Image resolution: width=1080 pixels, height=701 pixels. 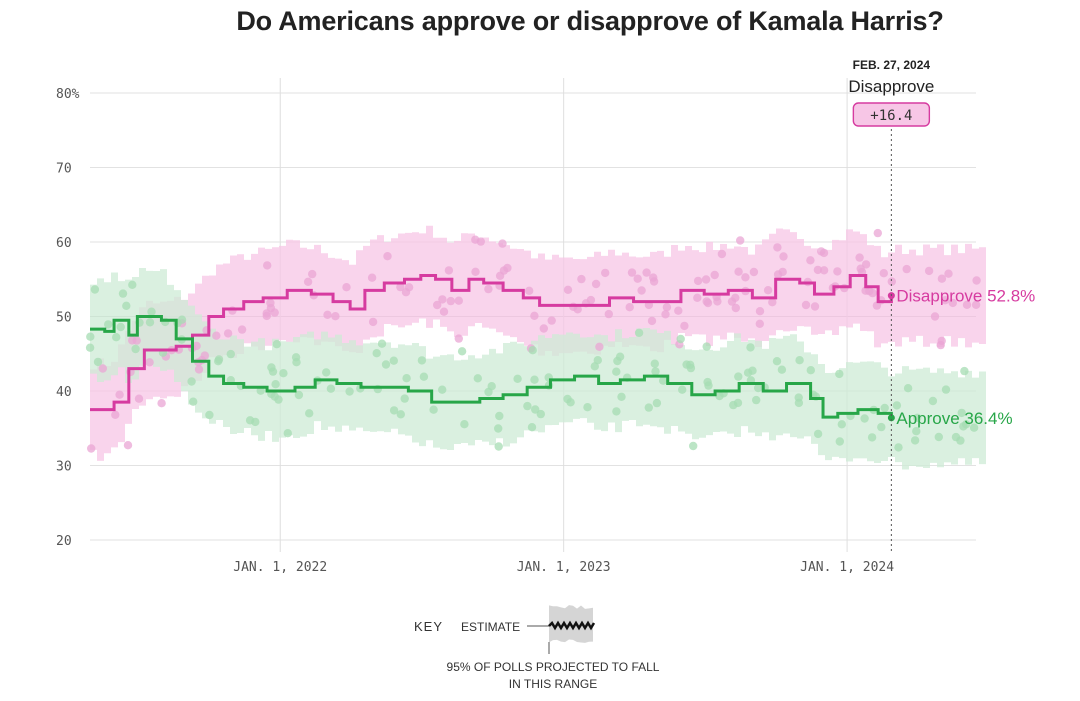 What do you see at coordinates (891, 116) in the screenshot?
I see `annotation-value: +16.4` at bounding box center [891, 116].